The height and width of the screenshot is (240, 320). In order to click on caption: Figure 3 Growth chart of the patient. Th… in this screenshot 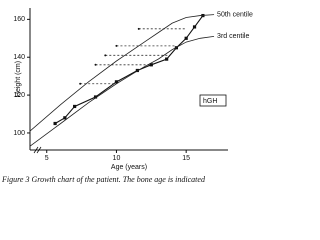, I will do `click(103, 179)`.